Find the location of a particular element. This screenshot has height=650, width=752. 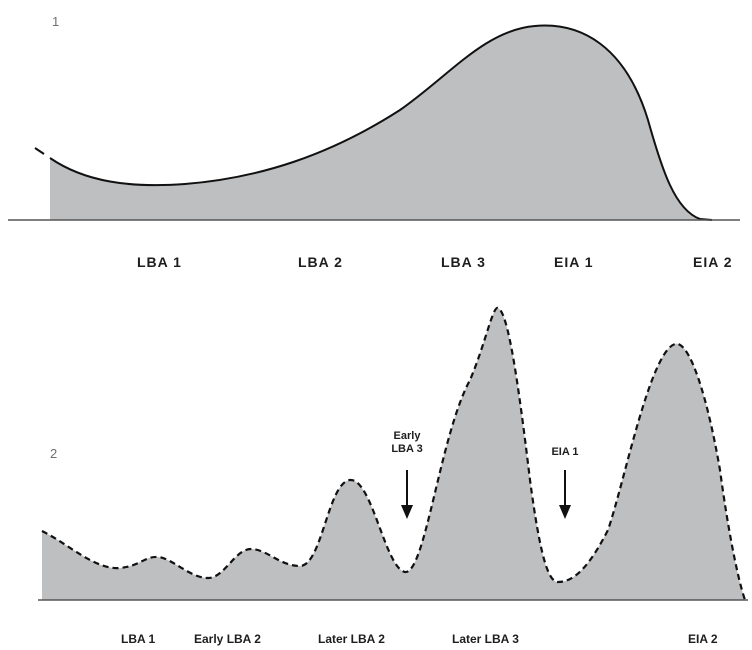

annotation-line: Early is located at coordinates (407, 436).